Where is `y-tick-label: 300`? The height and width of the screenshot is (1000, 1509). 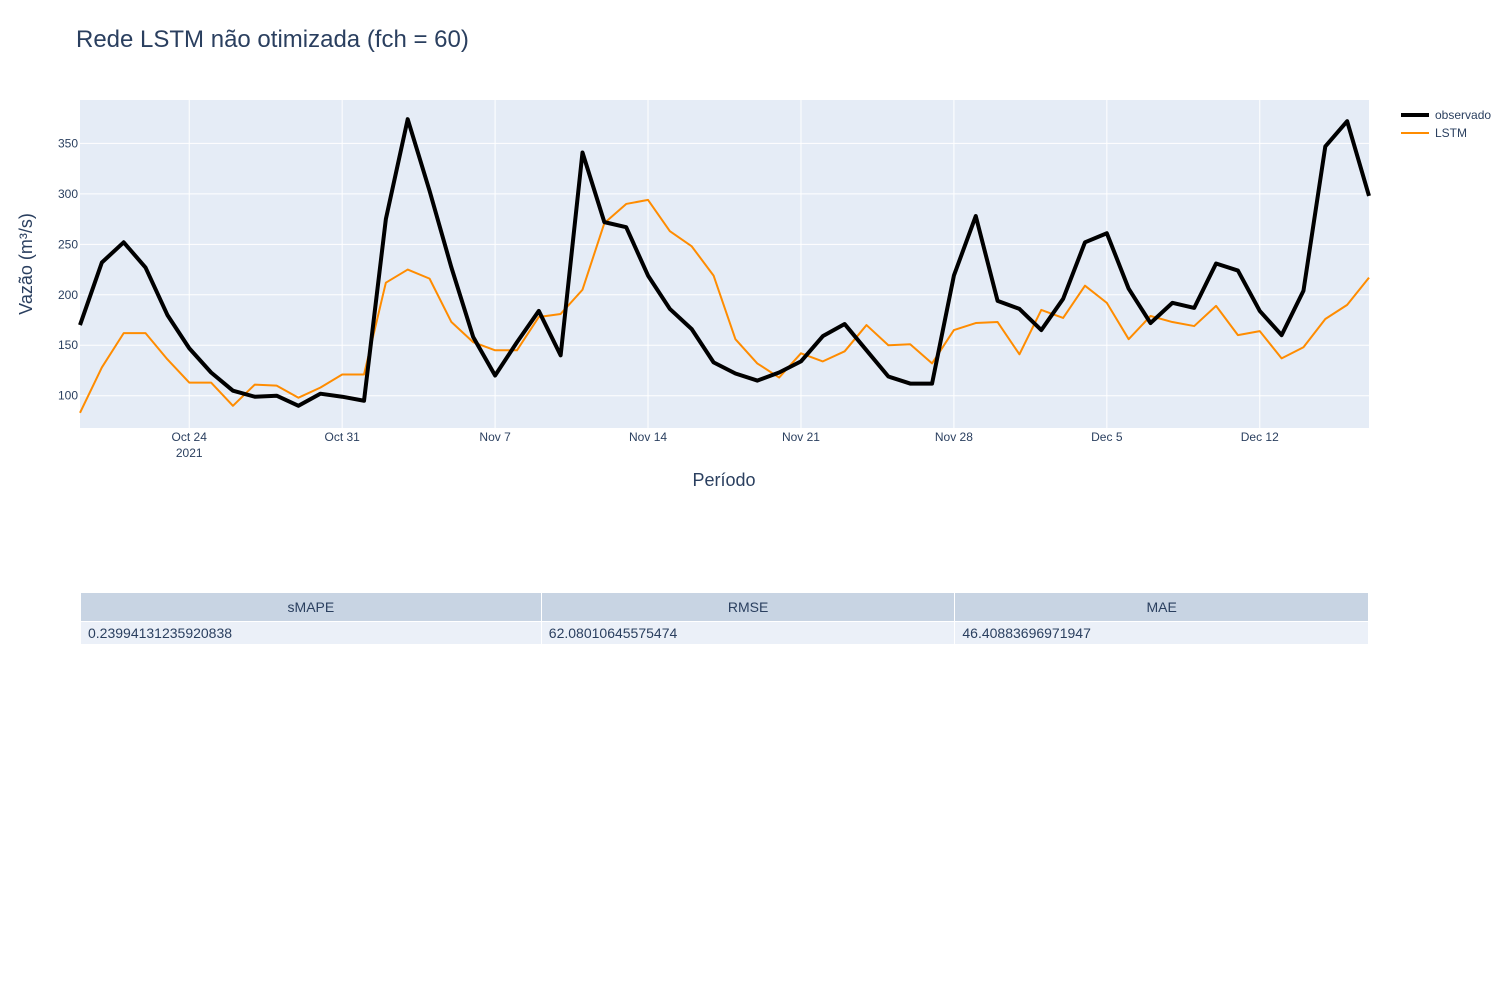
y-tick-label: 300 is located at coordinates (68, 194).